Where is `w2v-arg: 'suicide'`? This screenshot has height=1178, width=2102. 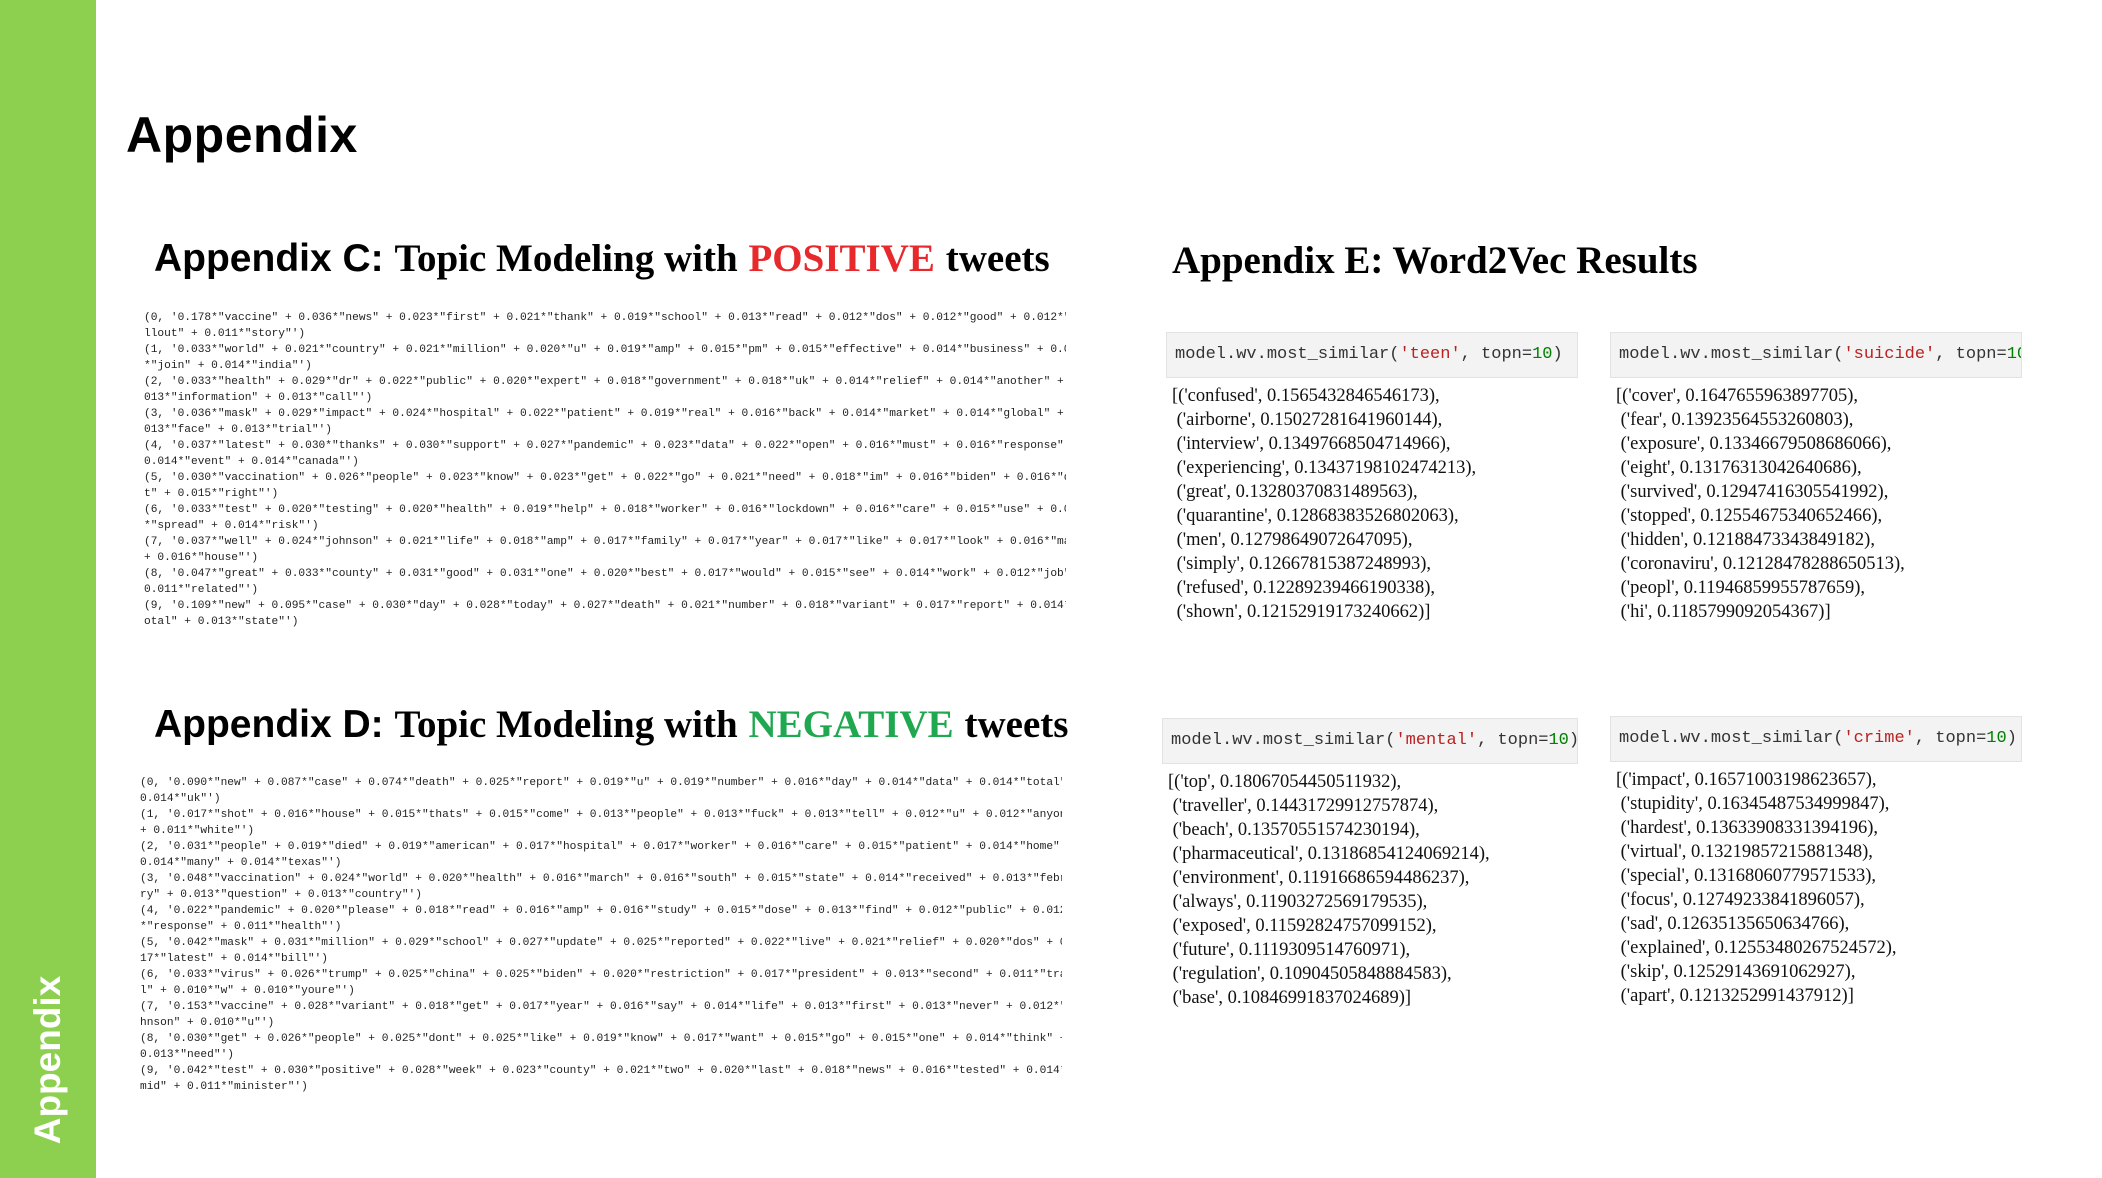 w2v-arg: 'suicide' is located at coordinates (1889, 354).